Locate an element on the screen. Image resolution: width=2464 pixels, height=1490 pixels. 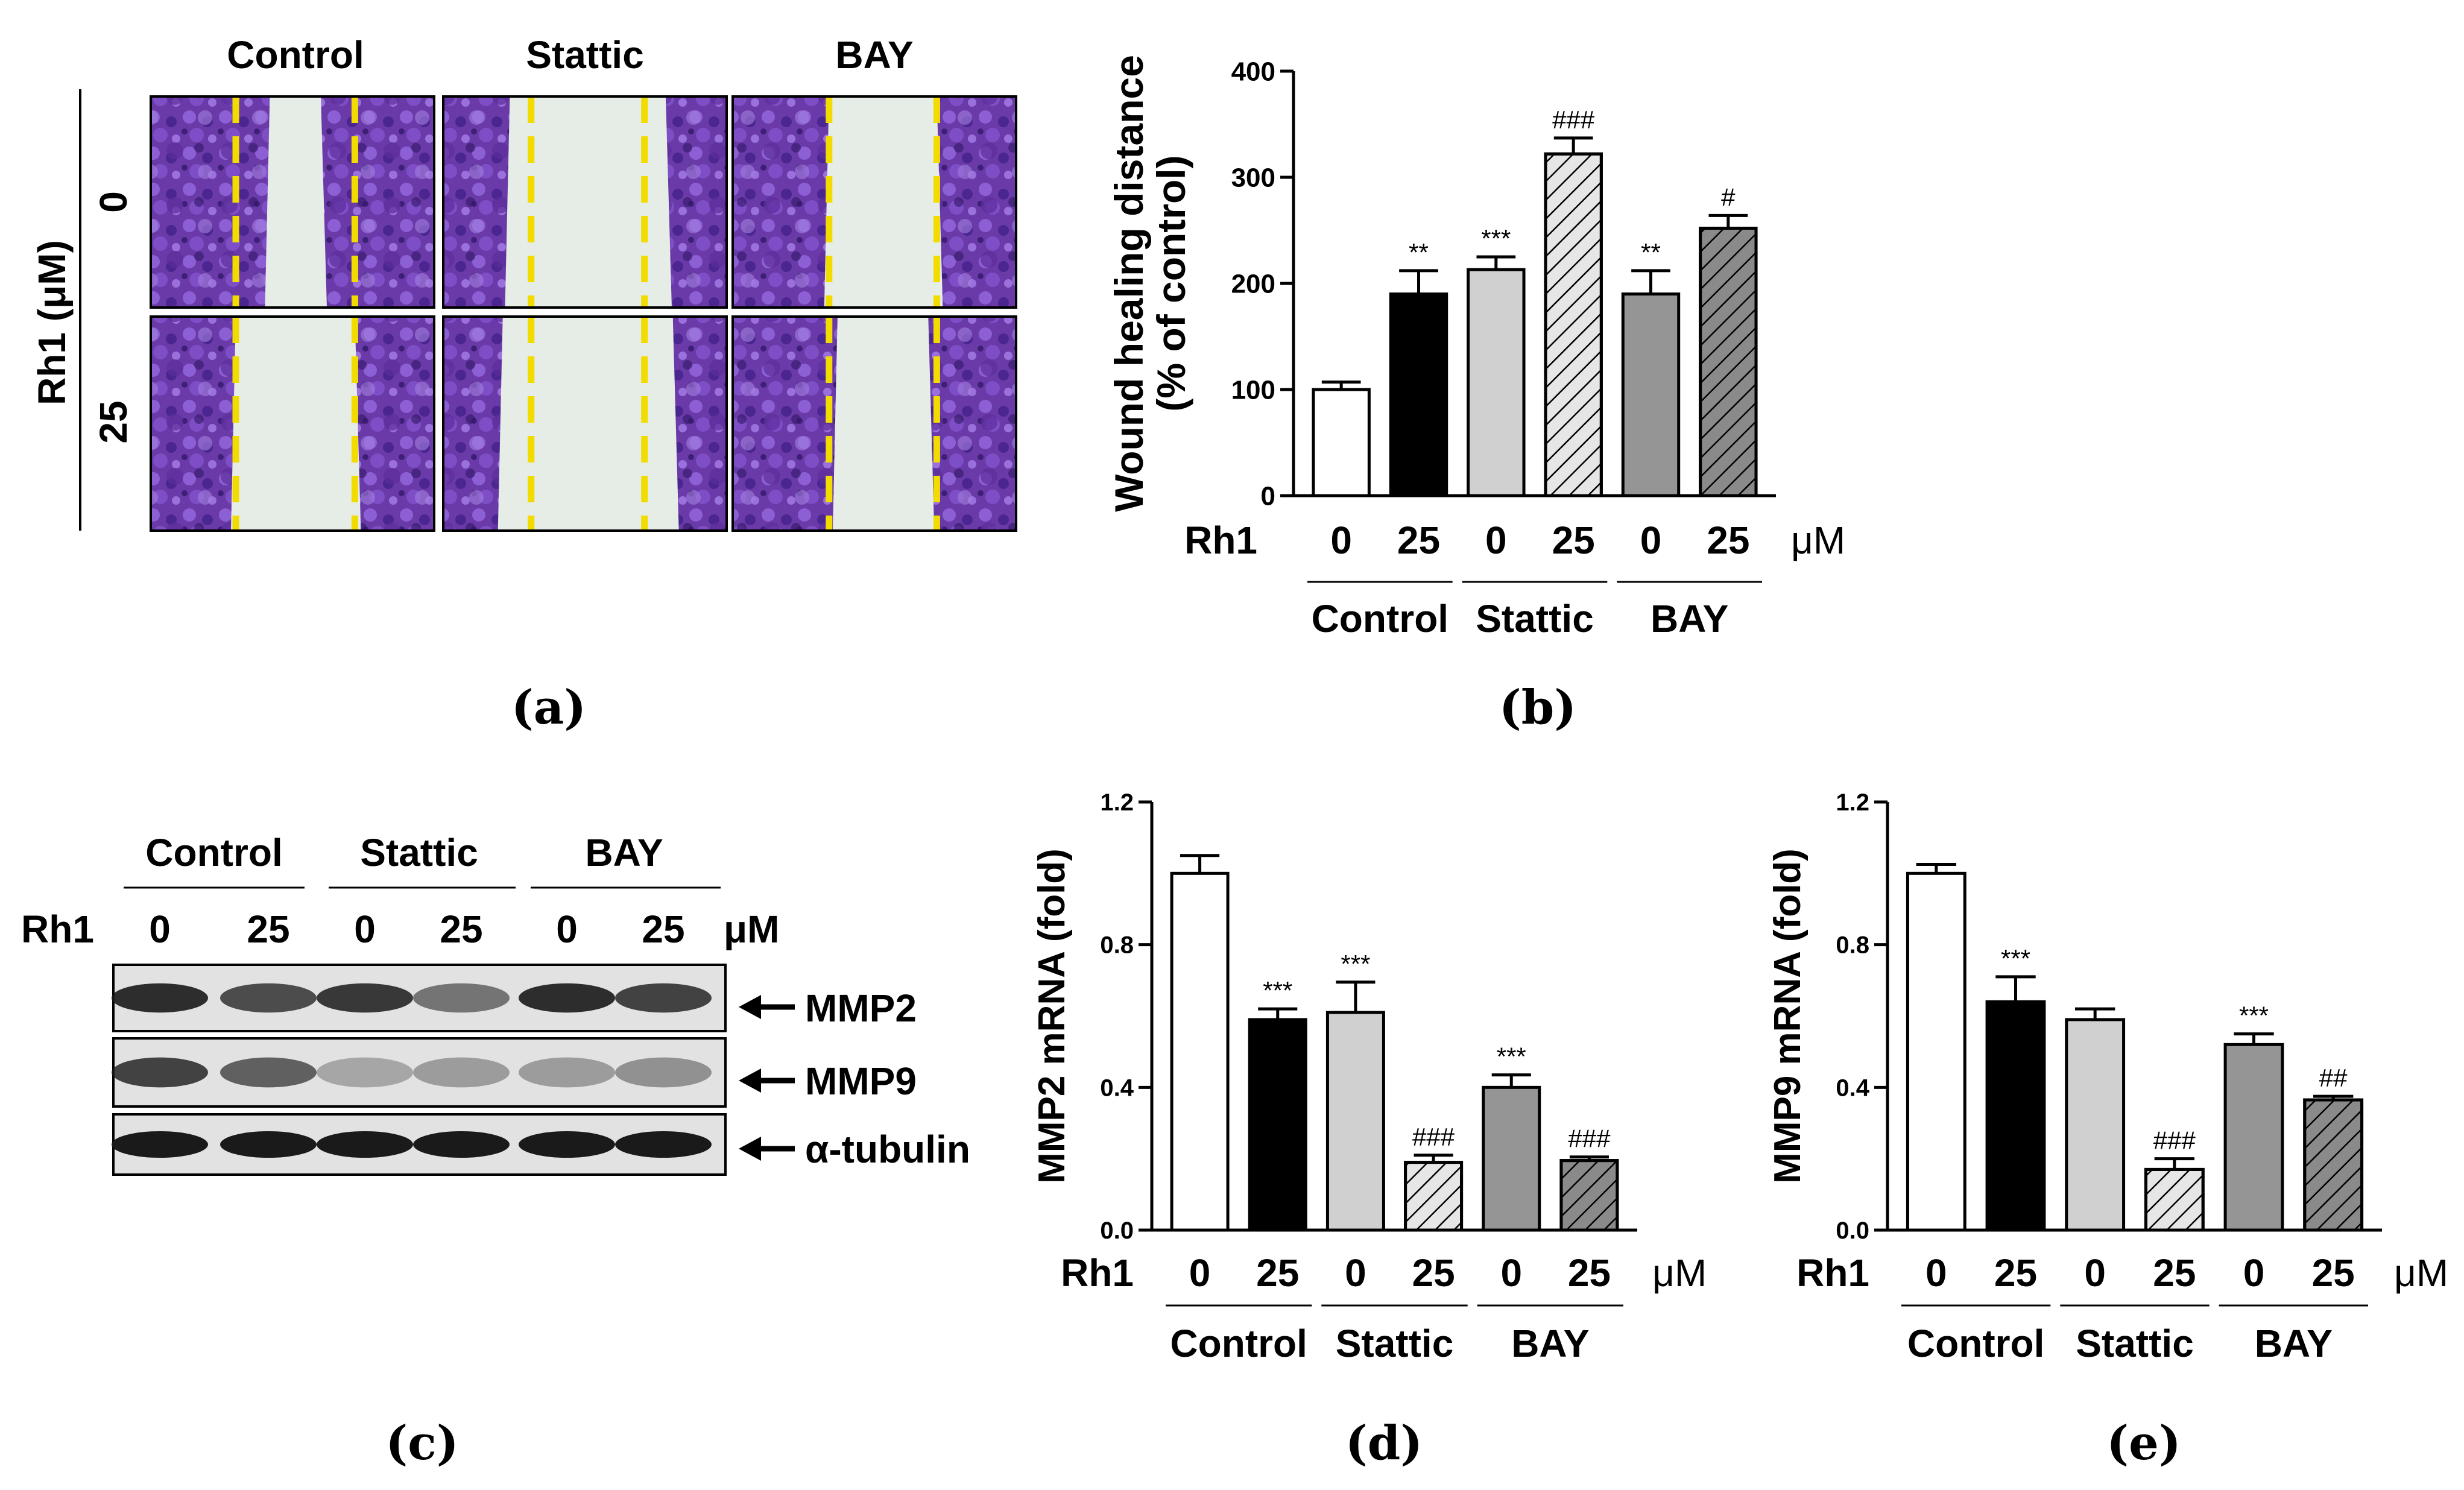
panel-a-col-title-stattic: Stattic is located at coordinates (585, 55).